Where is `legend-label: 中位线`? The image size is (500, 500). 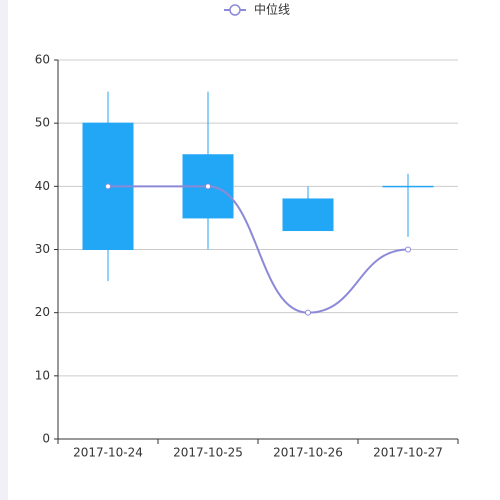
legend-label: 中位线 is located at coordinates (272, 9).